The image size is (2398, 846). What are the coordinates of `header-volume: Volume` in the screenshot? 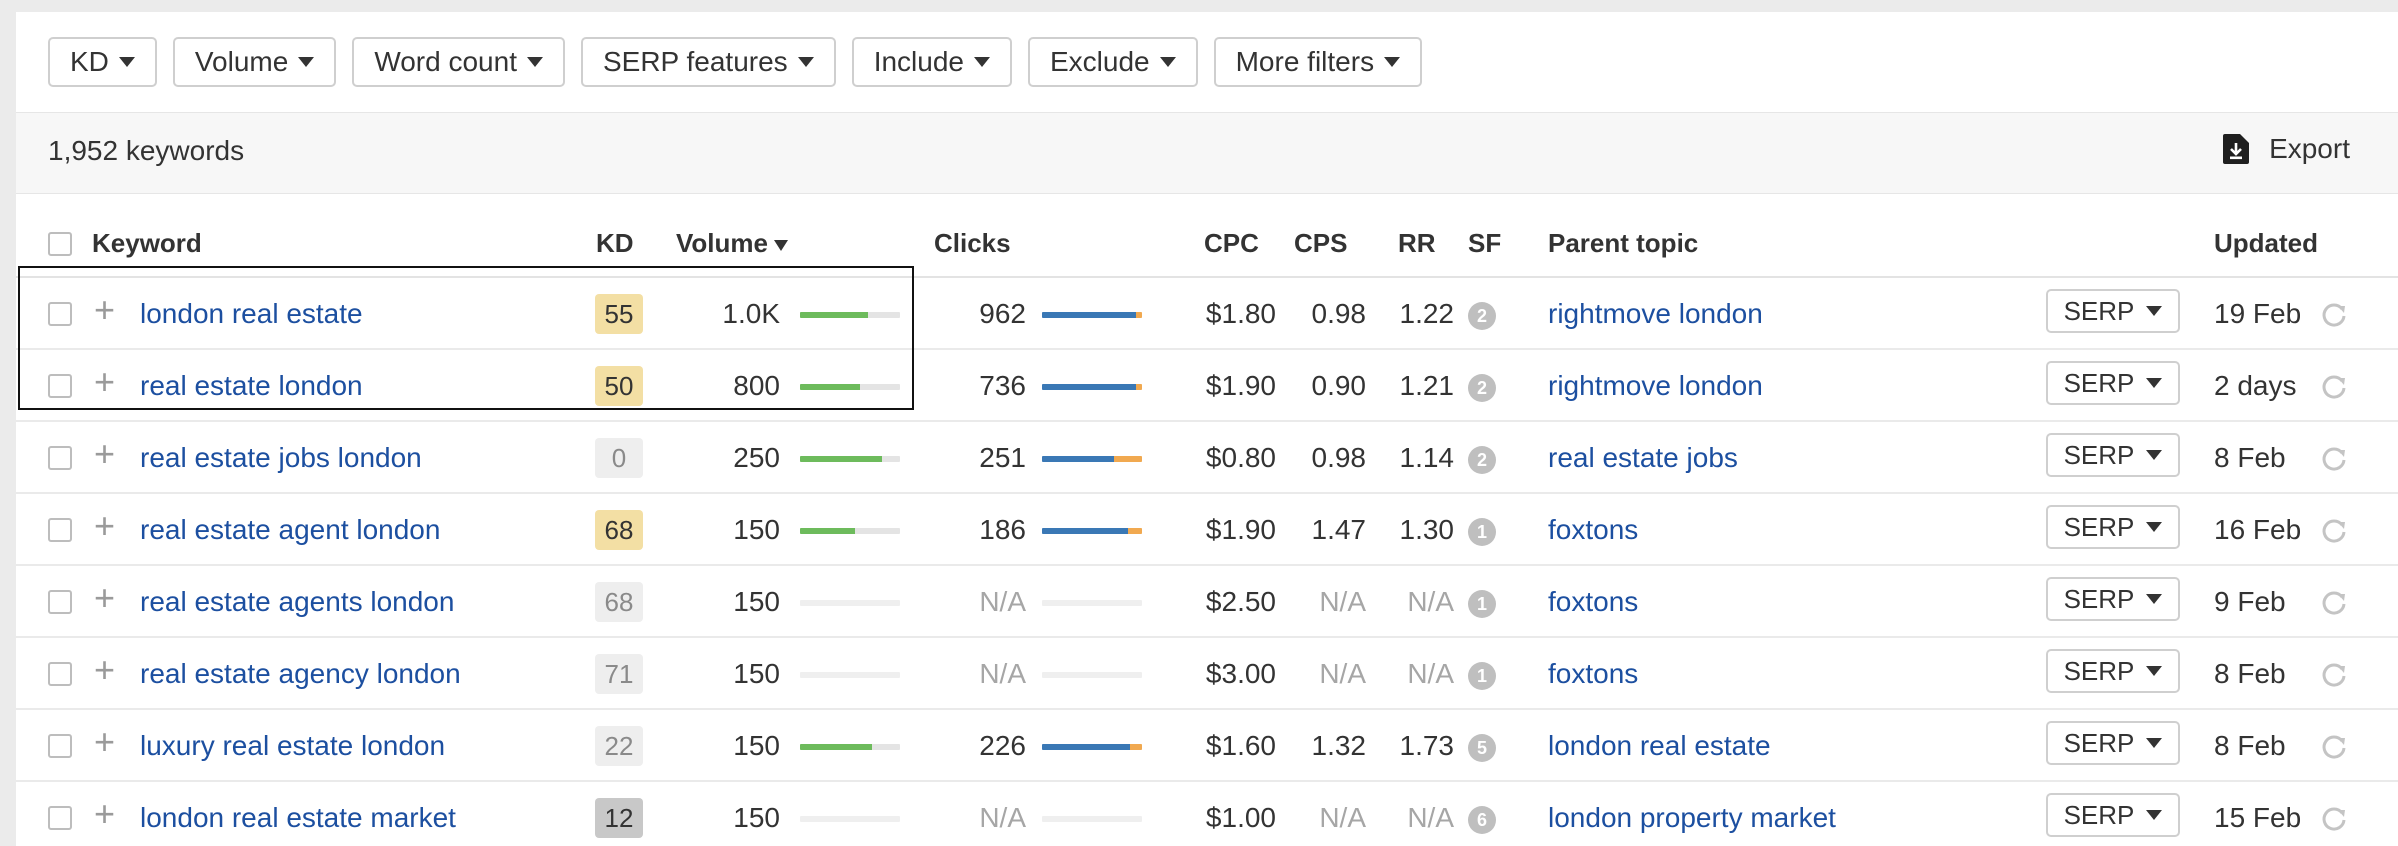 It's located at (732, 243).